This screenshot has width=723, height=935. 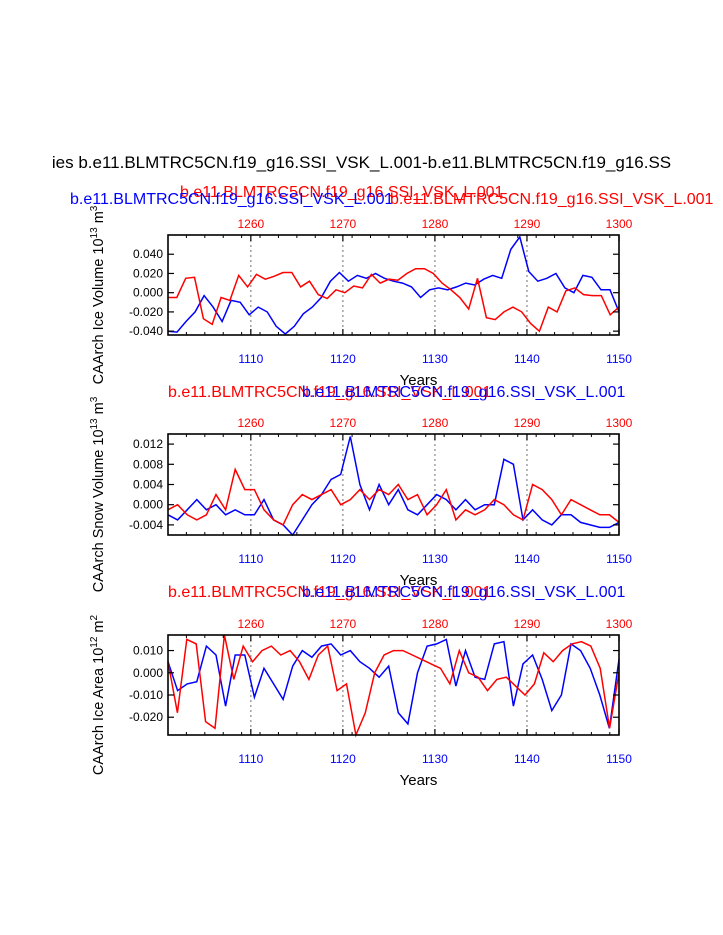 I want to click on y-tick-label: 0.008, so click(x=148, y=464).